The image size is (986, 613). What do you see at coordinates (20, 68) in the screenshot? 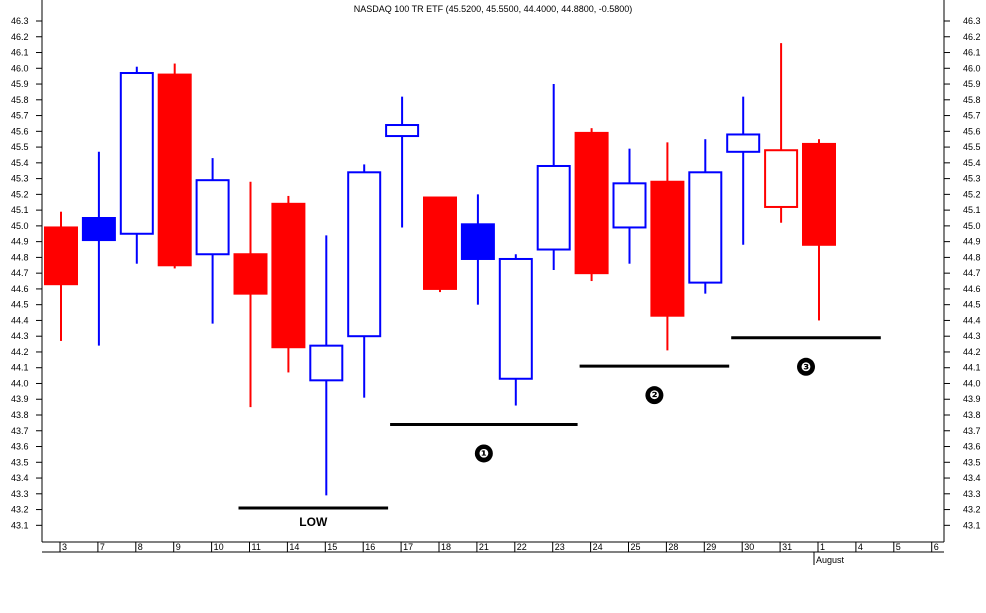
I see `y-tick-label-left: 46.0` at bounding box center [20, 68].